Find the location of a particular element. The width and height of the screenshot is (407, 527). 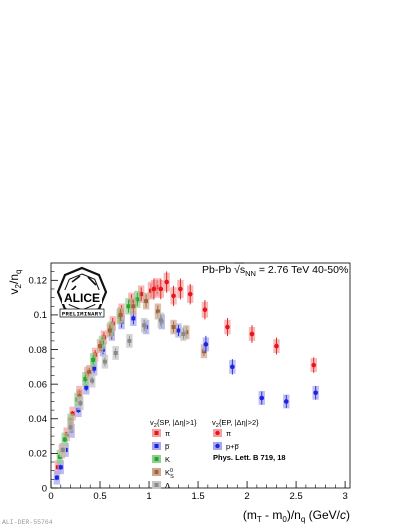

y-tick-label: 0.08 is located at coordinates (38, 350).